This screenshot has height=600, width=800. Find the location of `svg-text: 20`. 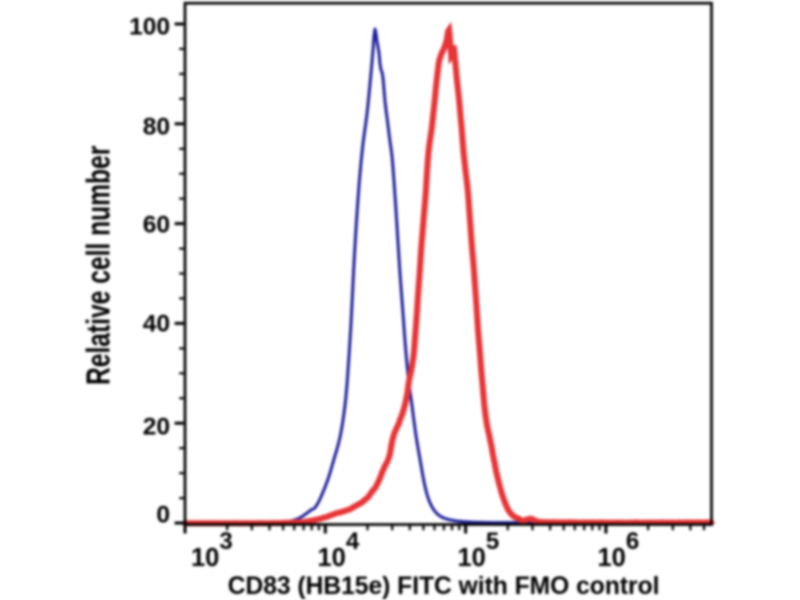

svg-text: 20 is located at coordinates (156, 427).